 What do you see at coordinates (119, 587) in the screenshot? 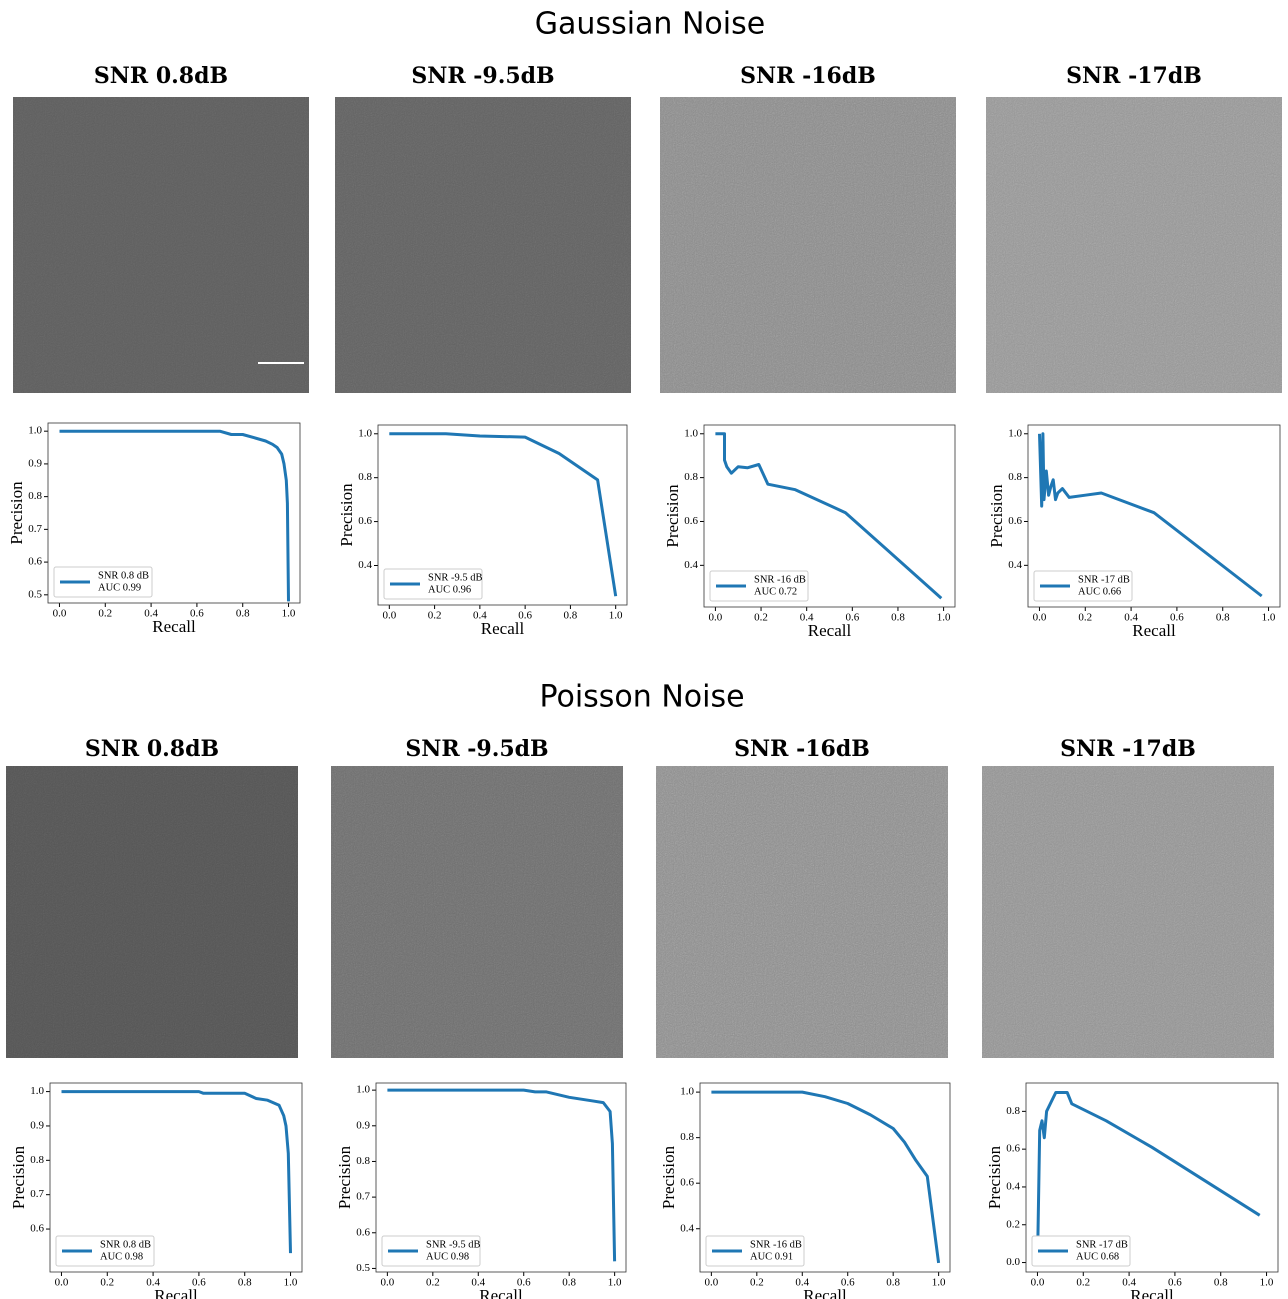
I see `legend-note: AUC 0.99` at bounding box center [119, 587].